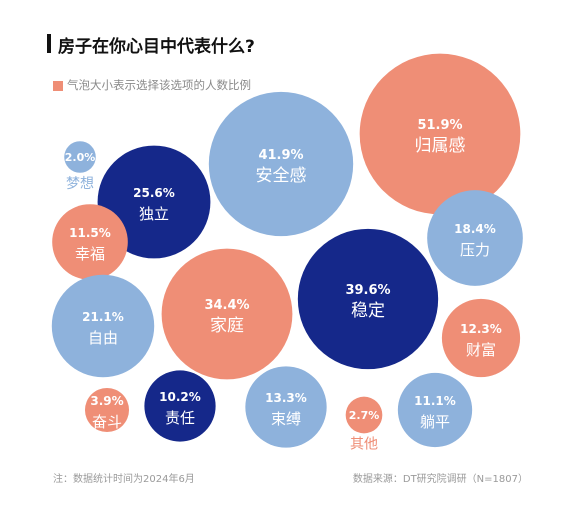 The image size is (585, 506). I want to click on bubble-category-label: 安全感, so click(281, 176).